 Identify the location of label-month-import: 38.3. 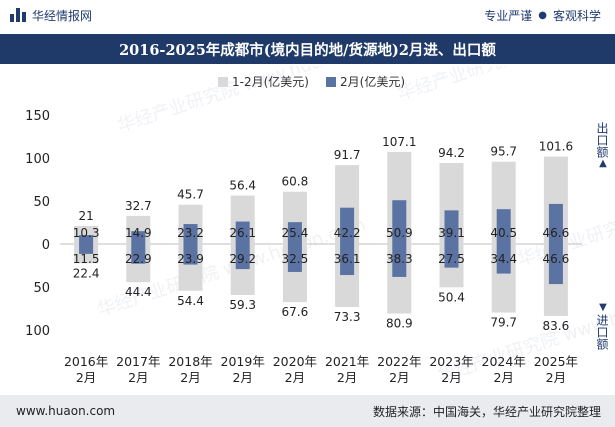
(399, 259).